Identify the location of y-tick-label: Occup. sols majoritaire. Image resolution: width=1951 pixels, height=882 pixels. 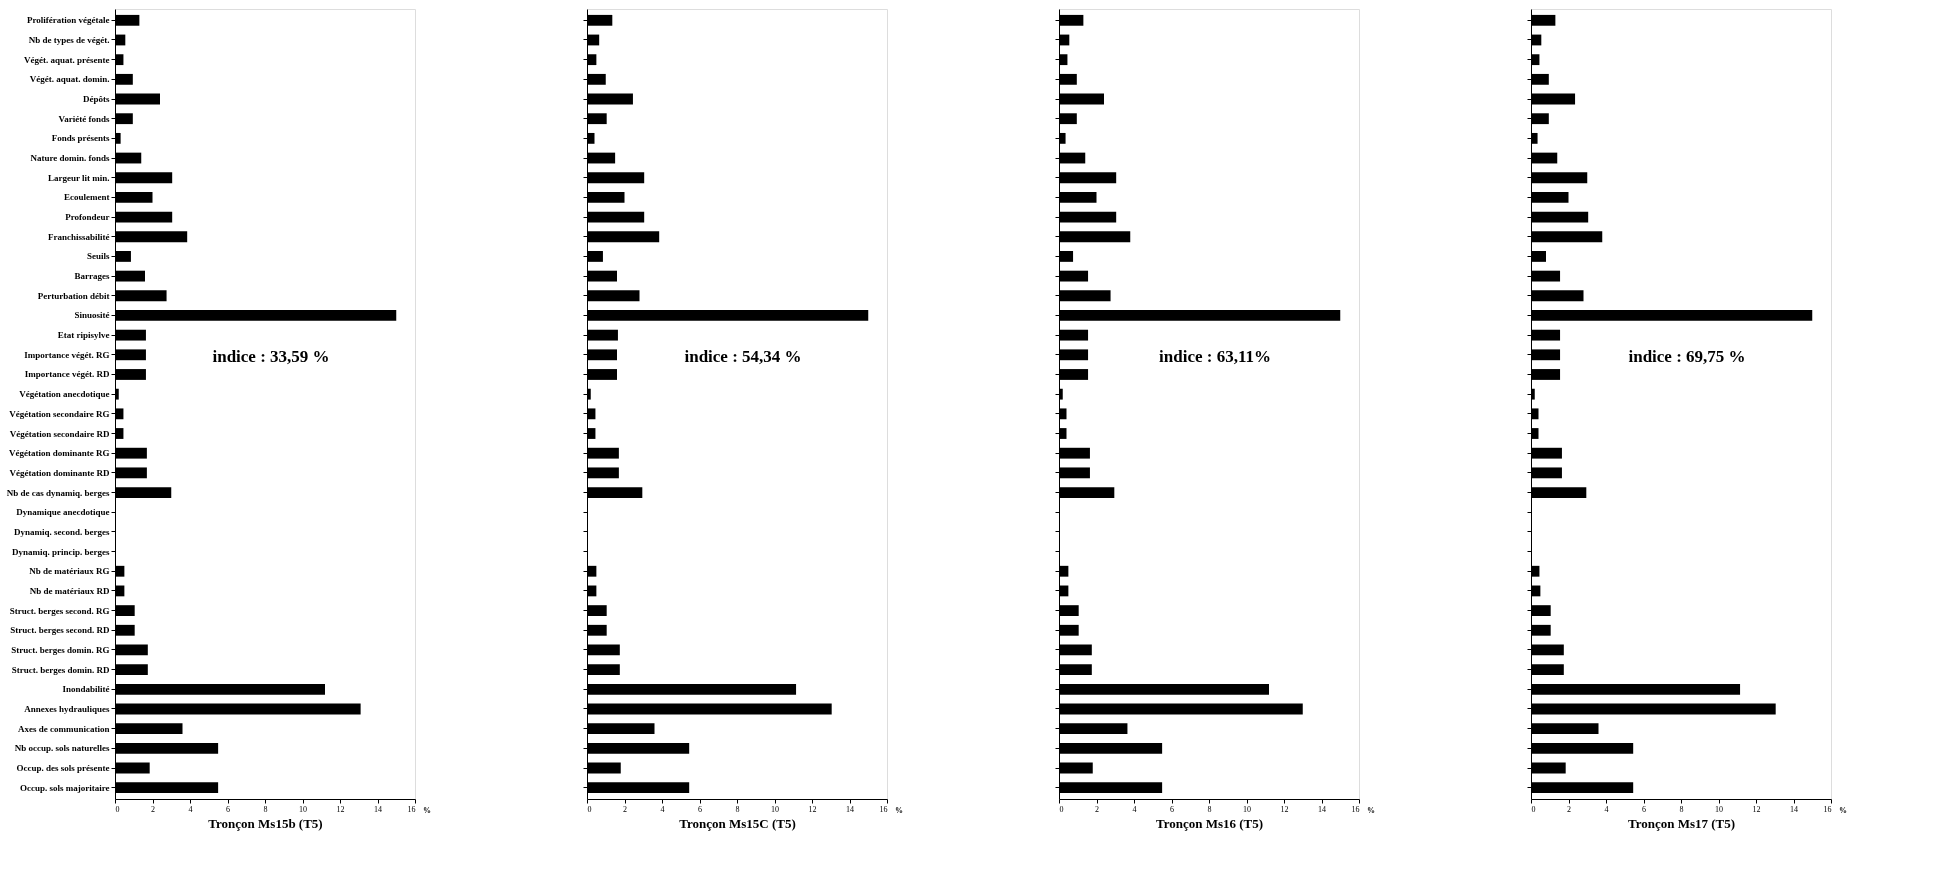
(64, 787).